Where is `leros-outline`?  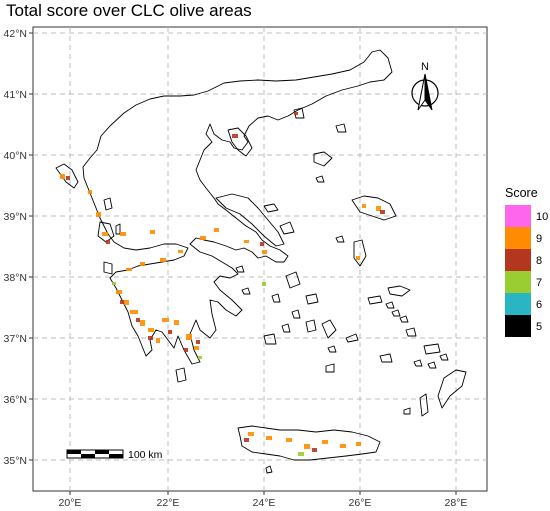 leros-outline is located at coordinates (404, 319).